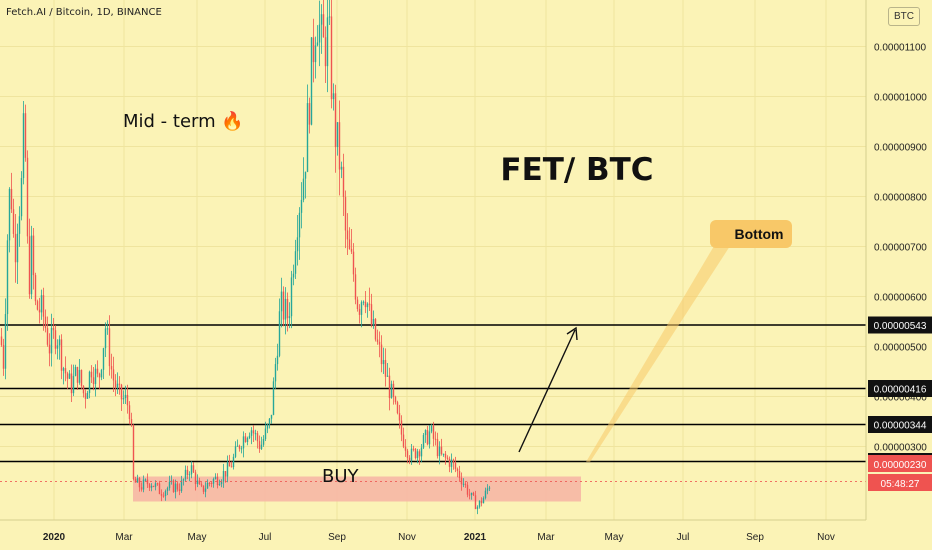  I want to click on projection-arrow, so click(548, 389).